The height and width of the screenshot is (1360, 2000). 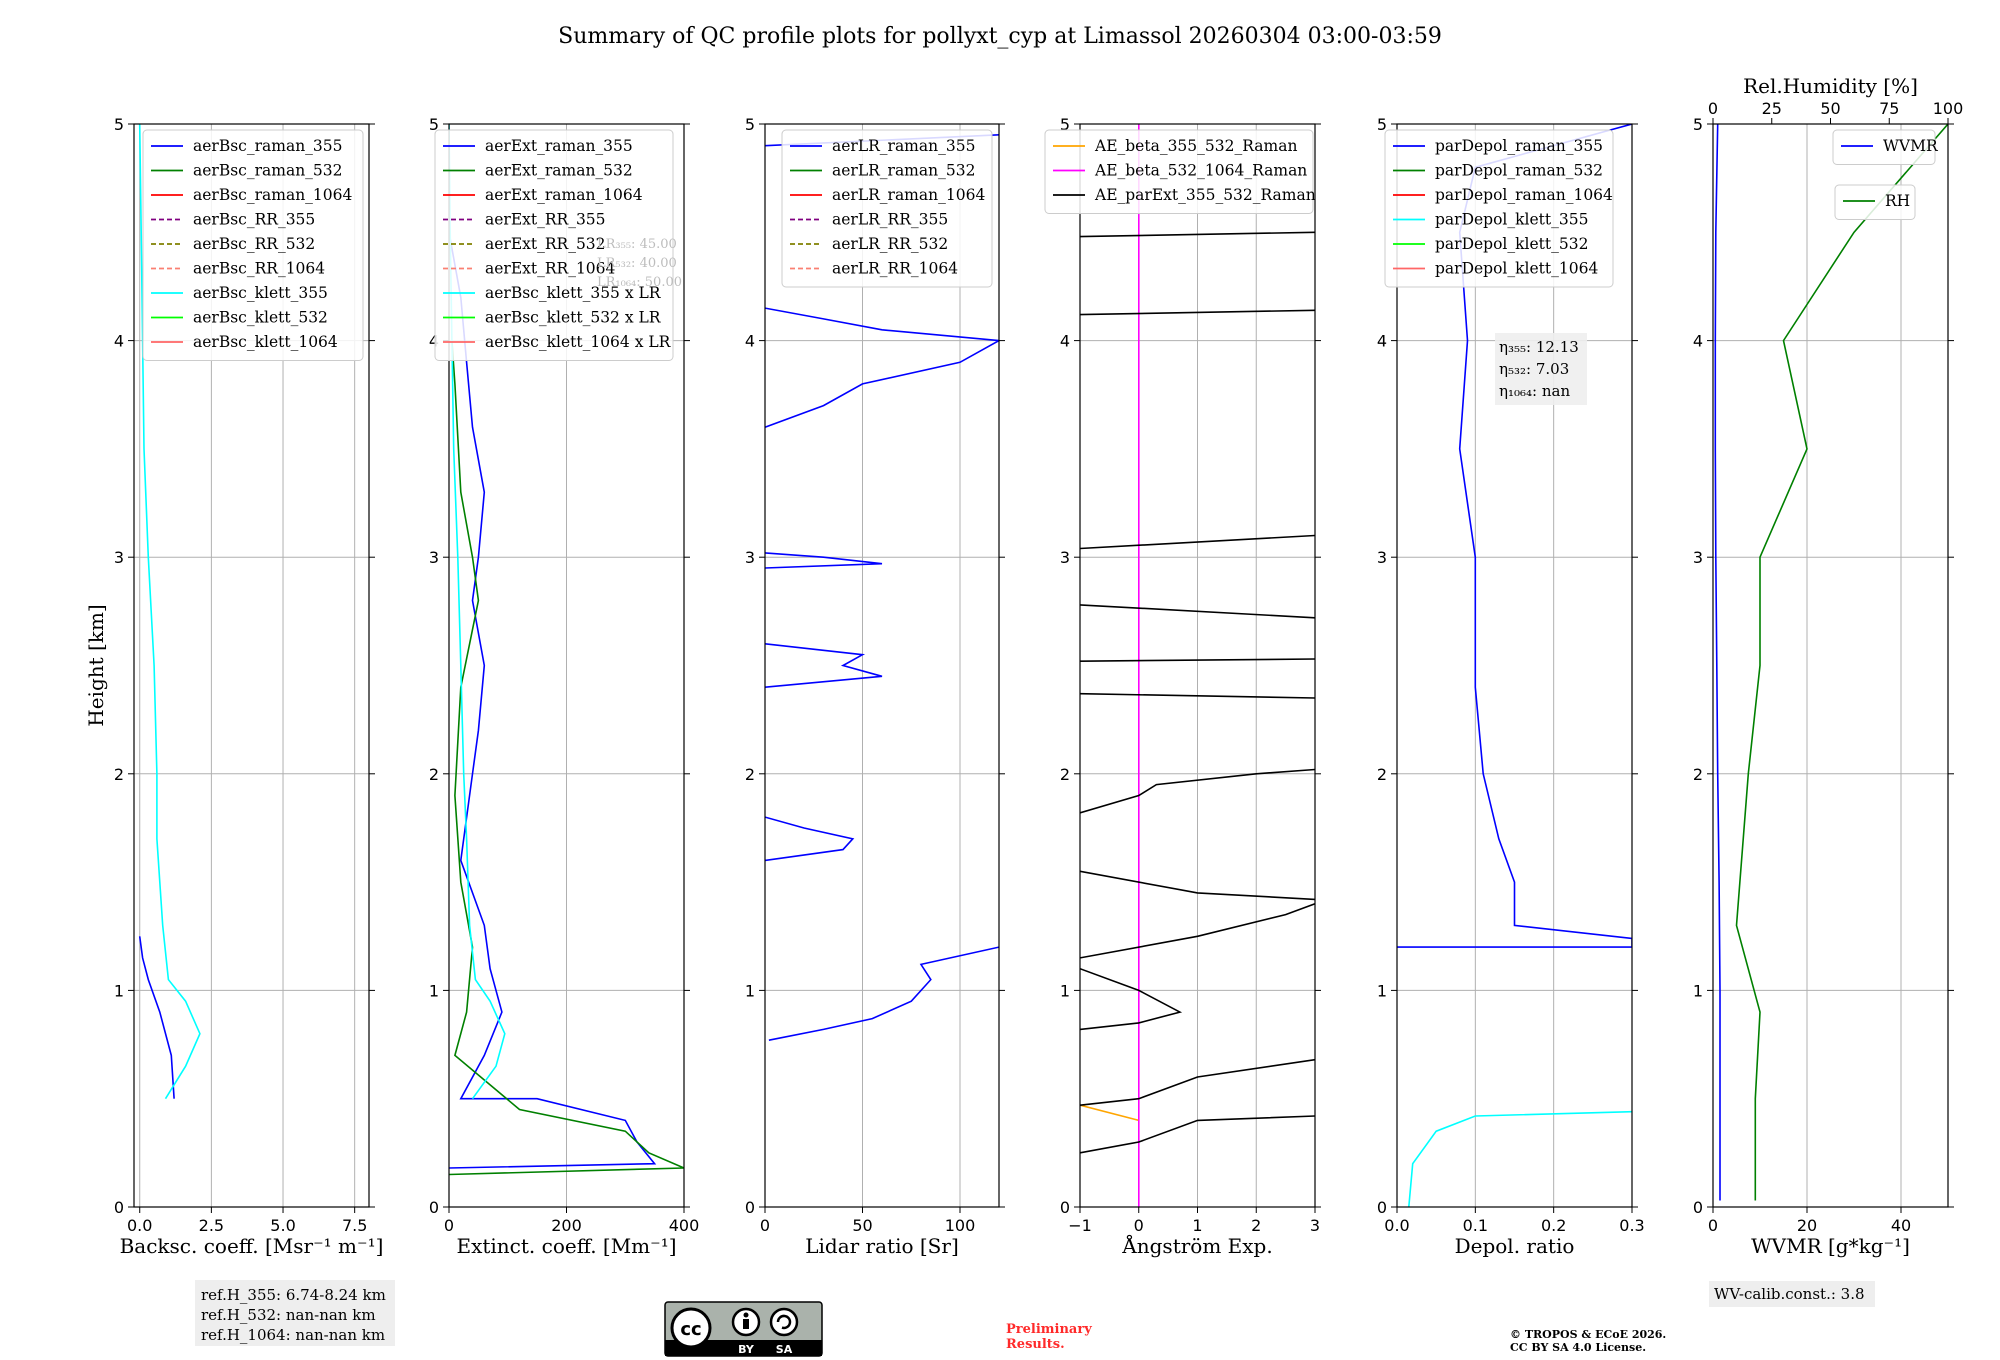 What do you see at coordinates (1717, 662) in the screenshot?
I see `series-WVMR` at bounding box center [1717, 662].